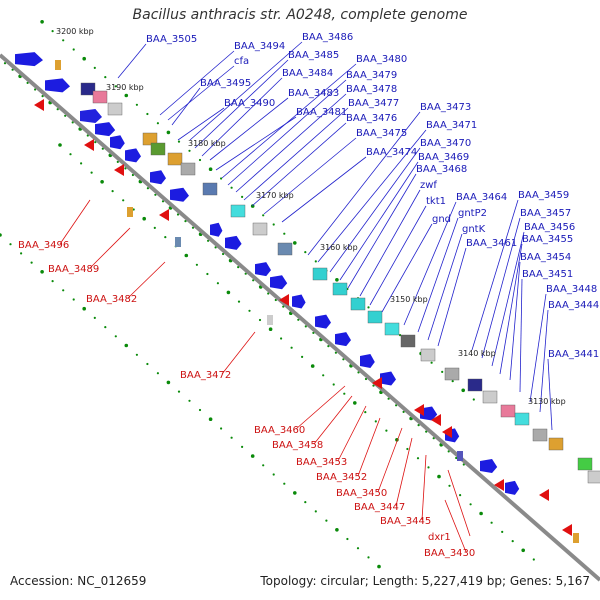 Image resolution: width=600 pixels, height=600 pixels. I want to click on reverse-gene-arrow, so click(89, 145).